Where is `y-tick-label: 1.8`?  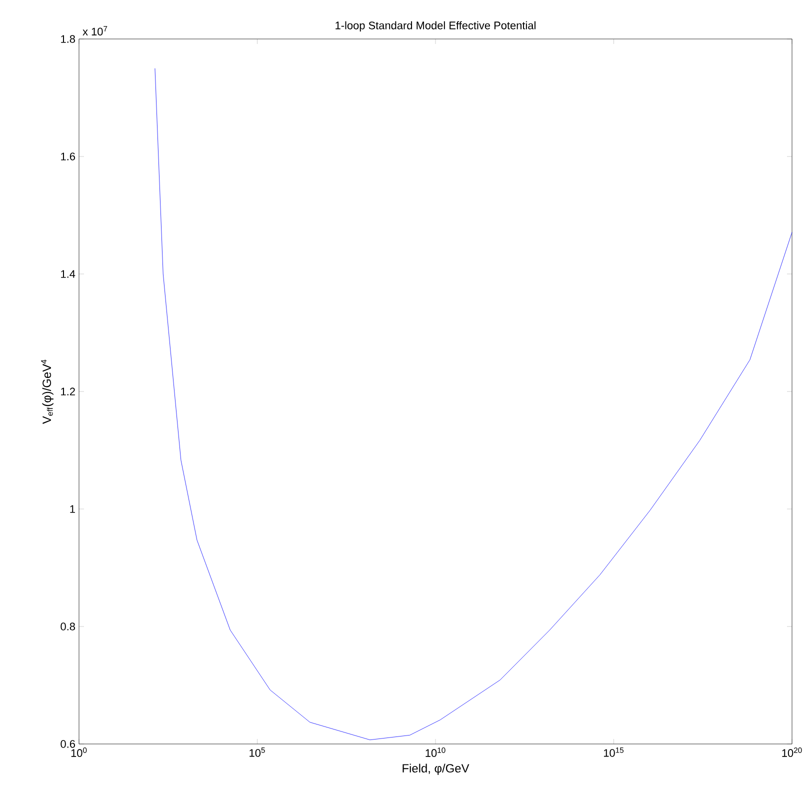 y-tick-label: 1.8 is located at coordinates (68, 39).